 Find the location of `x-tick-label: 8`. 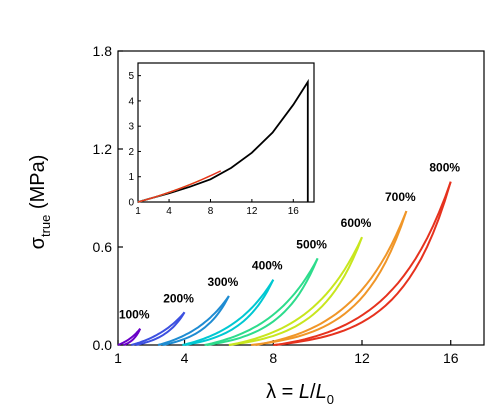

x-tick-label: 8 is located at coordinates (273, 358).